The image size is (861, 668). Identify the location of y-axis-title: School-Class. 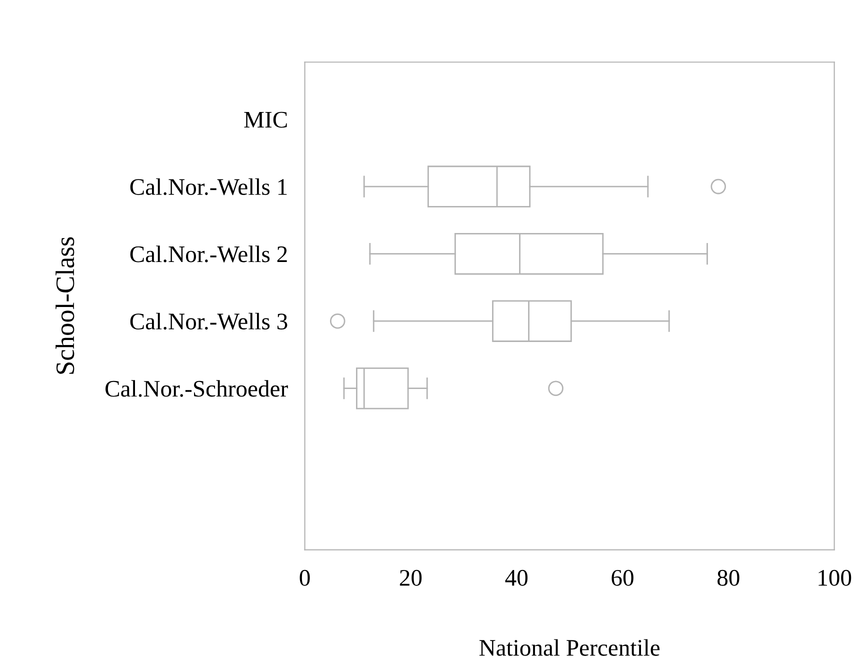
(65, 305).